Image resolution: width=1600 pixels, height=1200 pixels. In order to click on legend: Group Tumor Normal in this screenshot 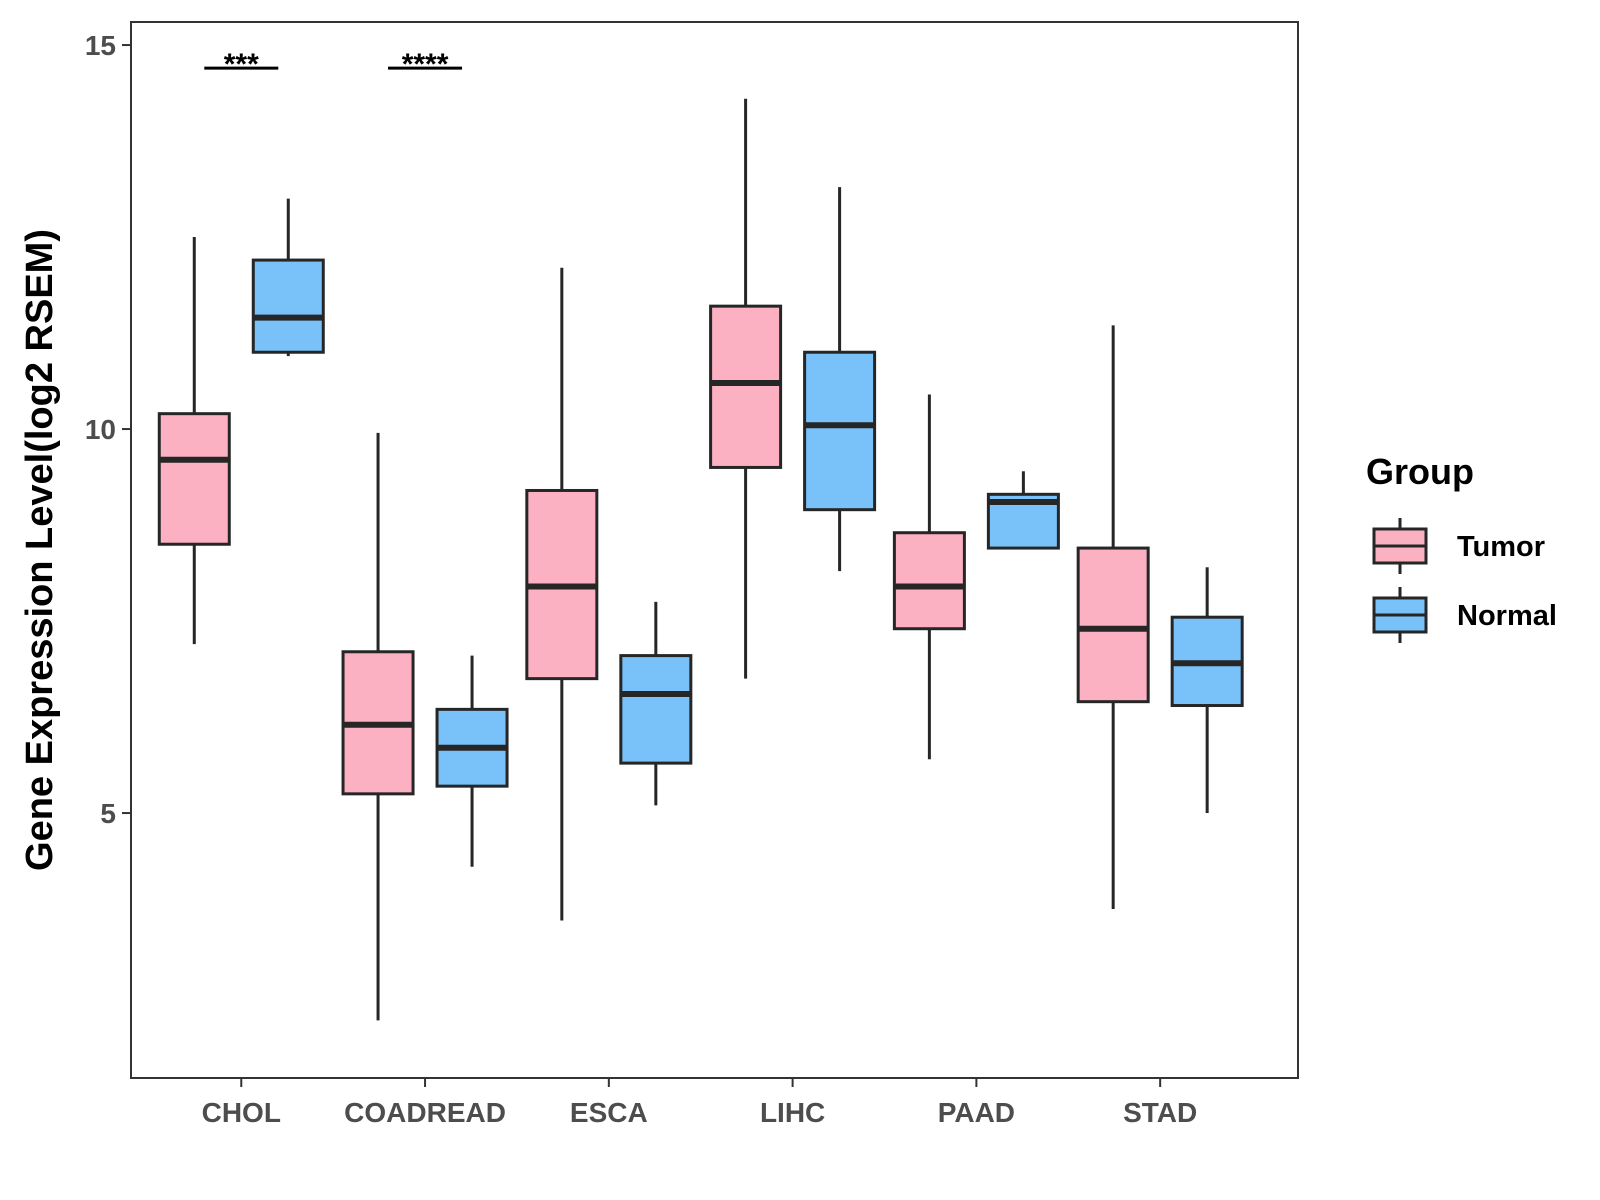, I will do `click(1461, 547)`.